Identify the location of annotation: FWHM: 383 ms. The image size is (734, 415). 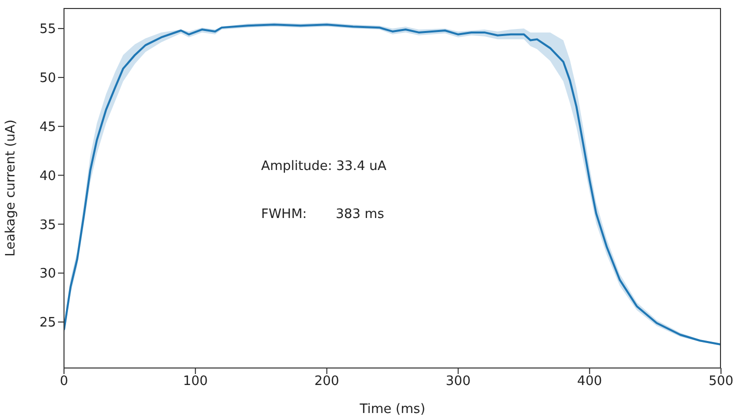
(322, 214).